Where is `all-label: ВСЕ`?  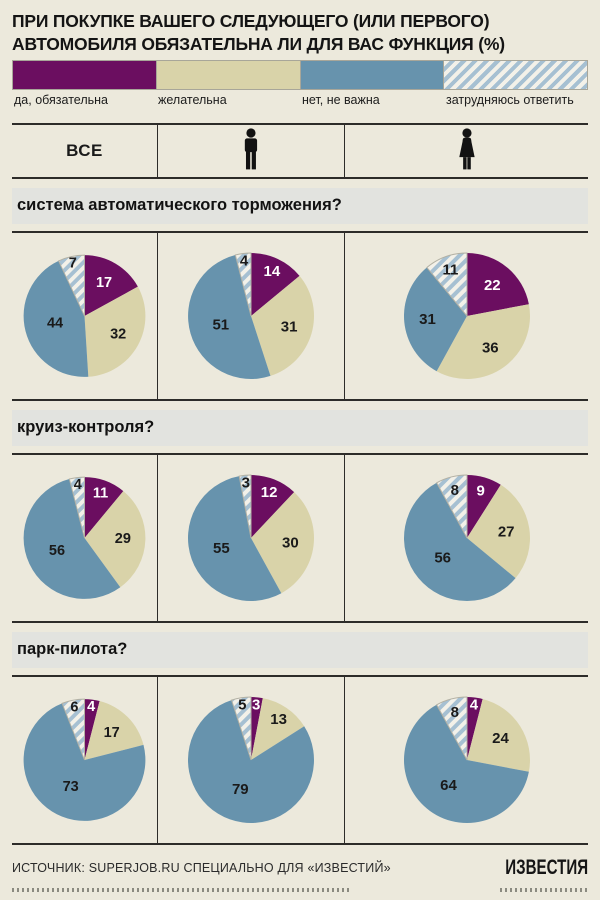 all-label: ВСЕ is located at coordinates (84, 150).